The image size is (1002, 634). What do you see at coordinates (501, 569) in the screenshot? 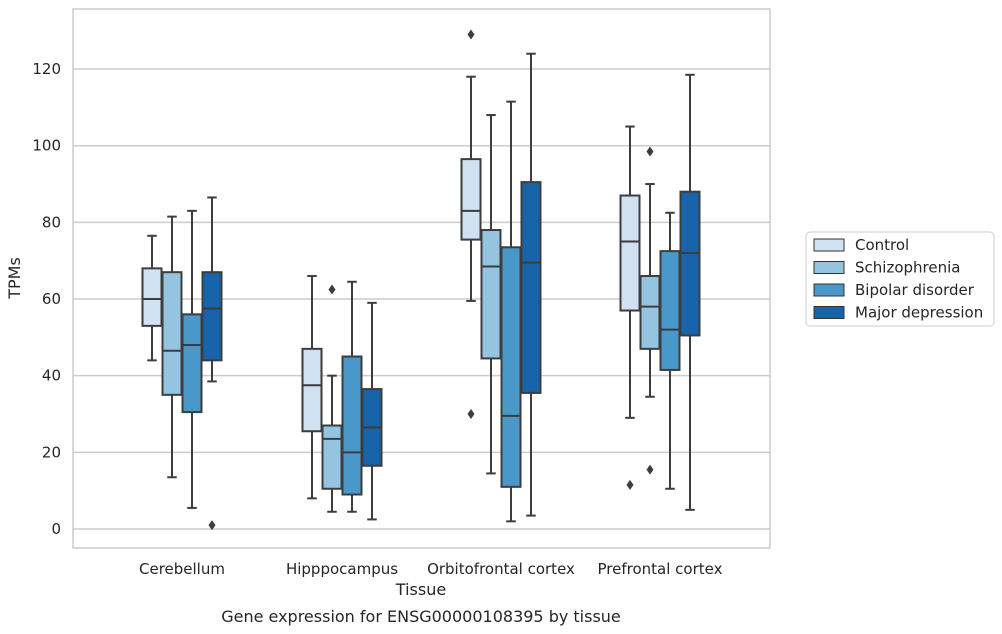
I see `x-tick-2: Orbitofrontal cortex` at bounding box center [501, 569].